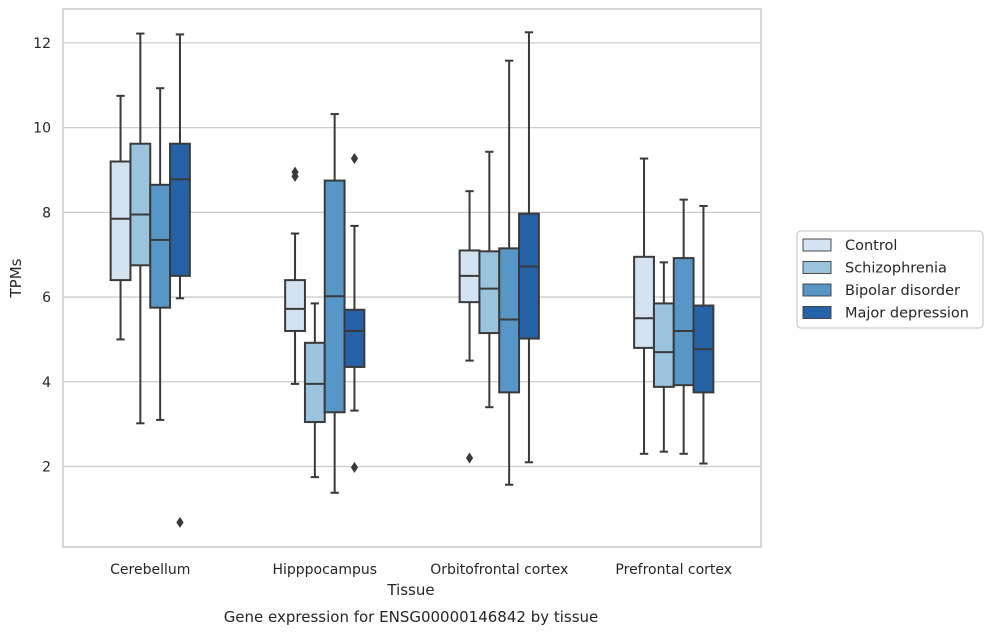 The height and width of the screenshot is (634, 992). I want to click on y-tick-label: 12, so click(42, 44).